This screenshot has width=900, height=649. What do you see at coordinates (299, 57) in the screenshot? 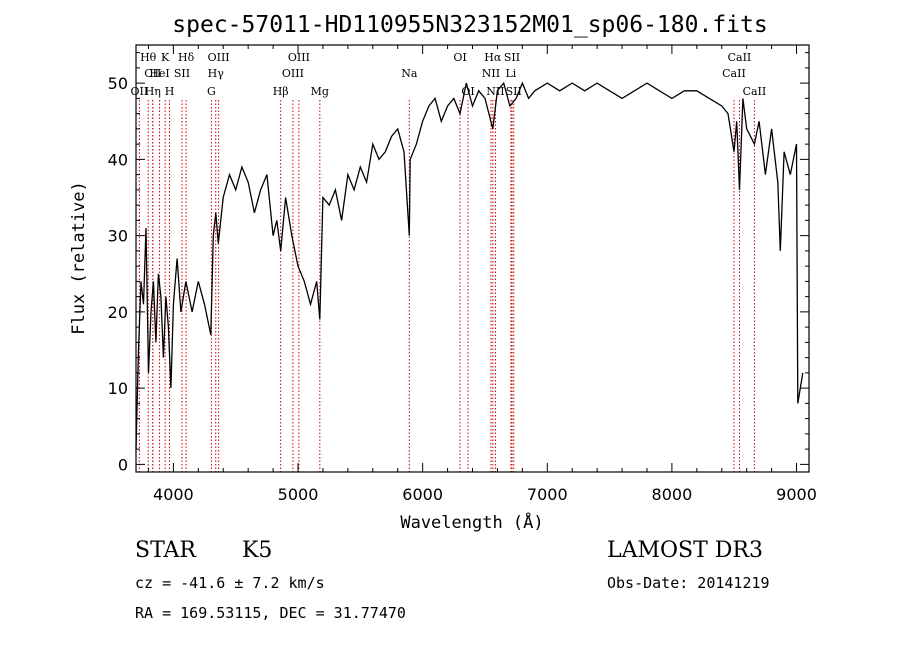
I see `line-label-13: OIII` at bounding box center [299, 57].